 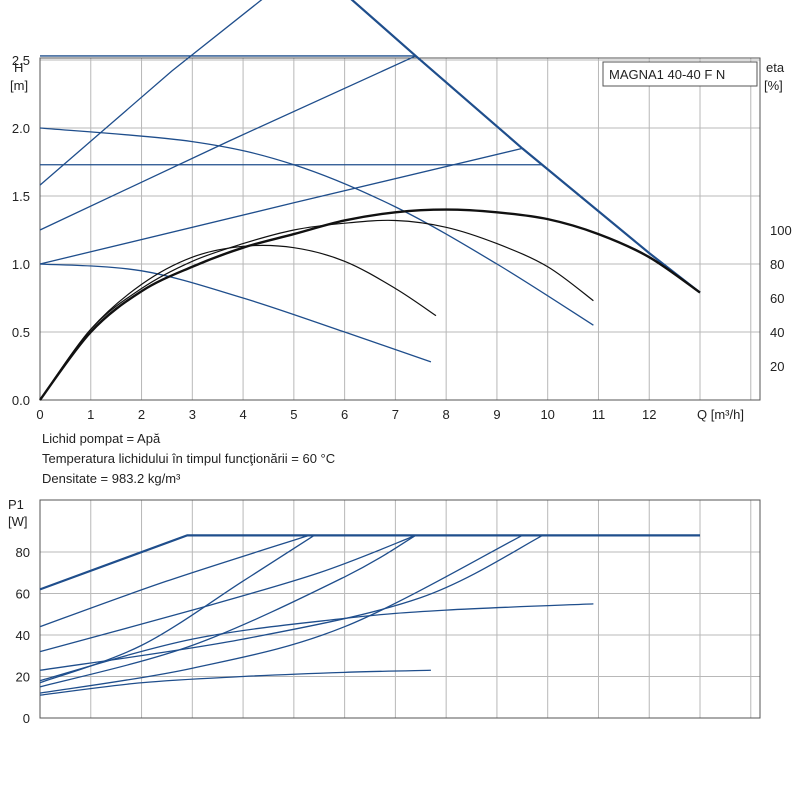 What do you see at coordinates (777, 298) in the screenshot?
I see `eta-tick-label: 60` at bounding box center [777, 298].